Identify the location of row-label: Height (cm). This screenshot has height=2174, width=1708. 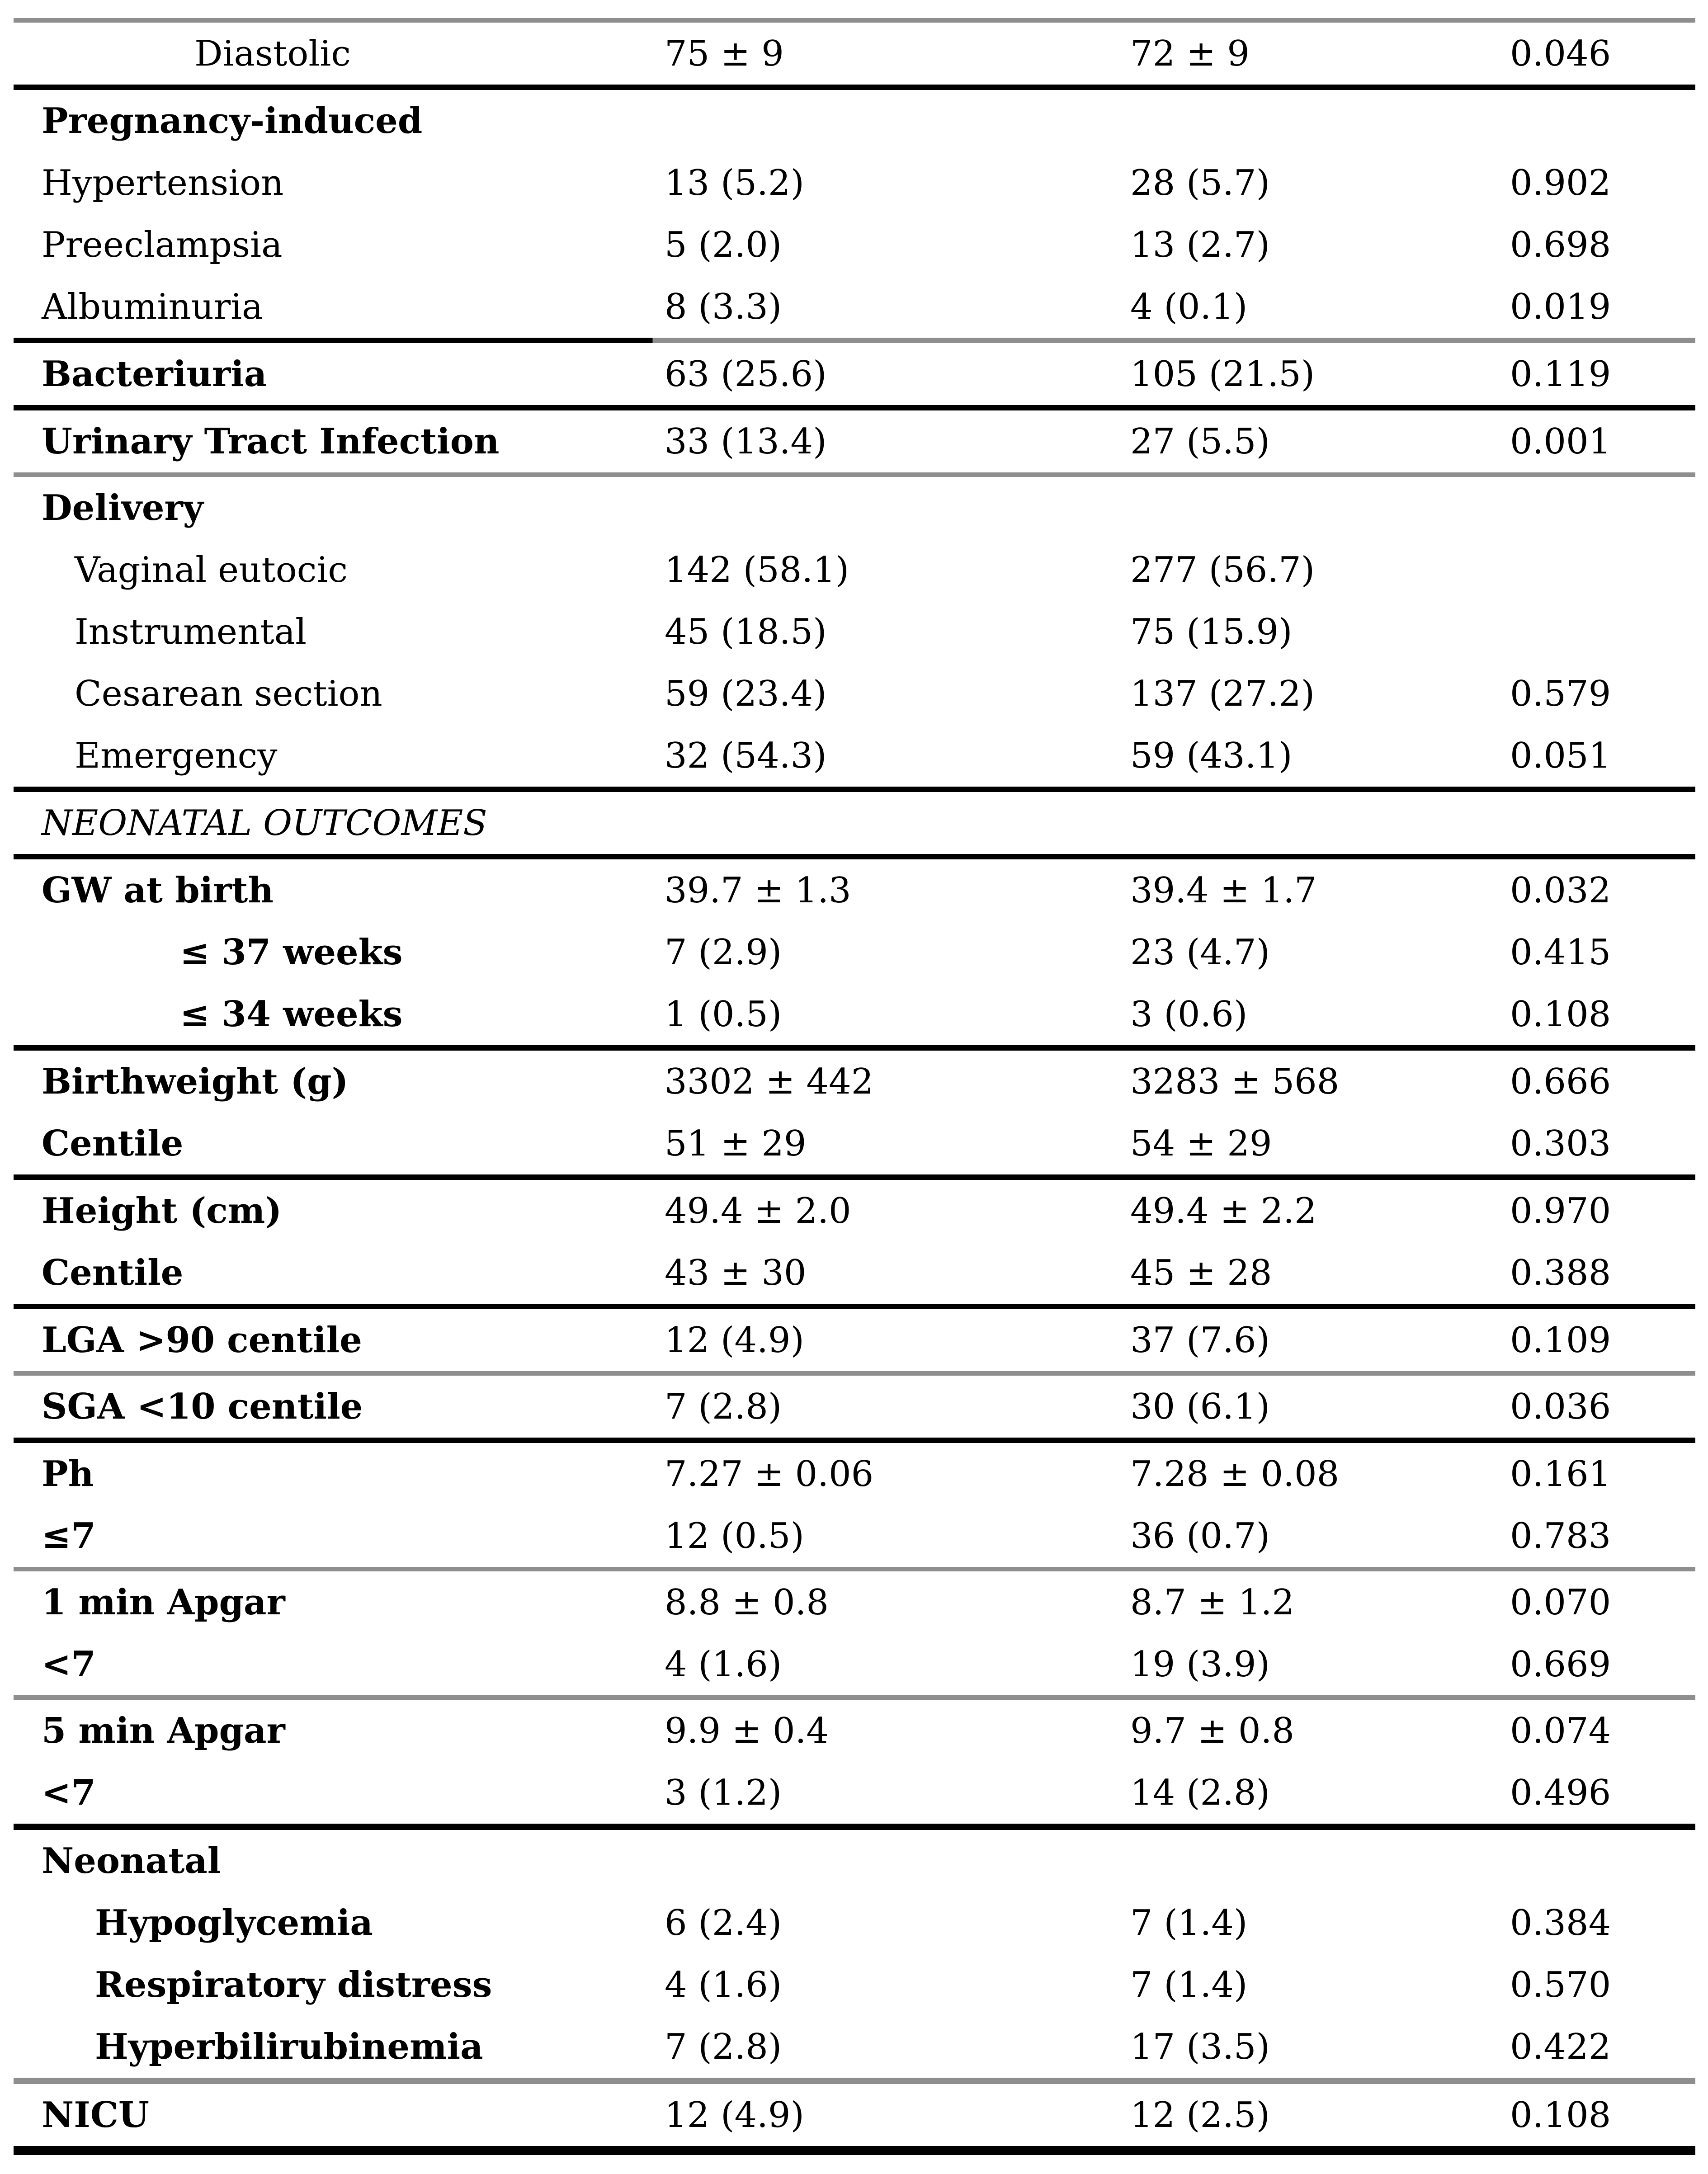
(162, 1210).